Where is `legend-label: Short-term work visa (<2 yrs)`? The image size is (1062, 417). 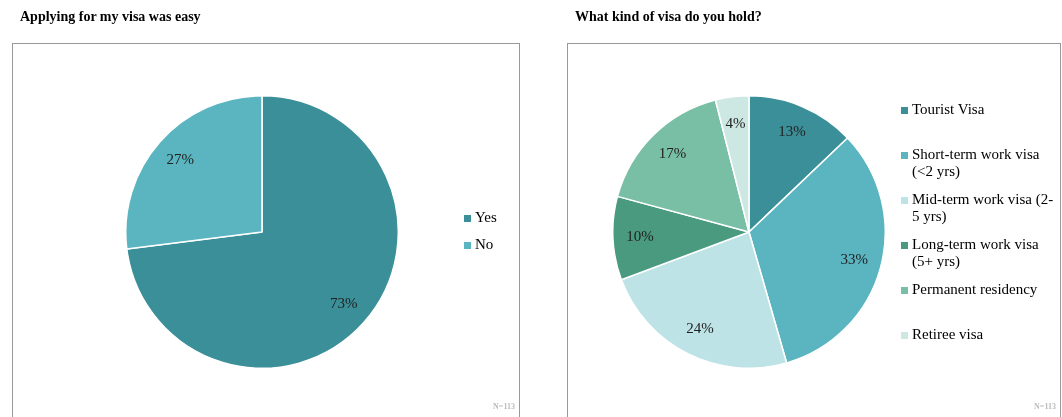
legend-label: Short-term work visa (<2 yrs) is located at coordinates (976, 163).